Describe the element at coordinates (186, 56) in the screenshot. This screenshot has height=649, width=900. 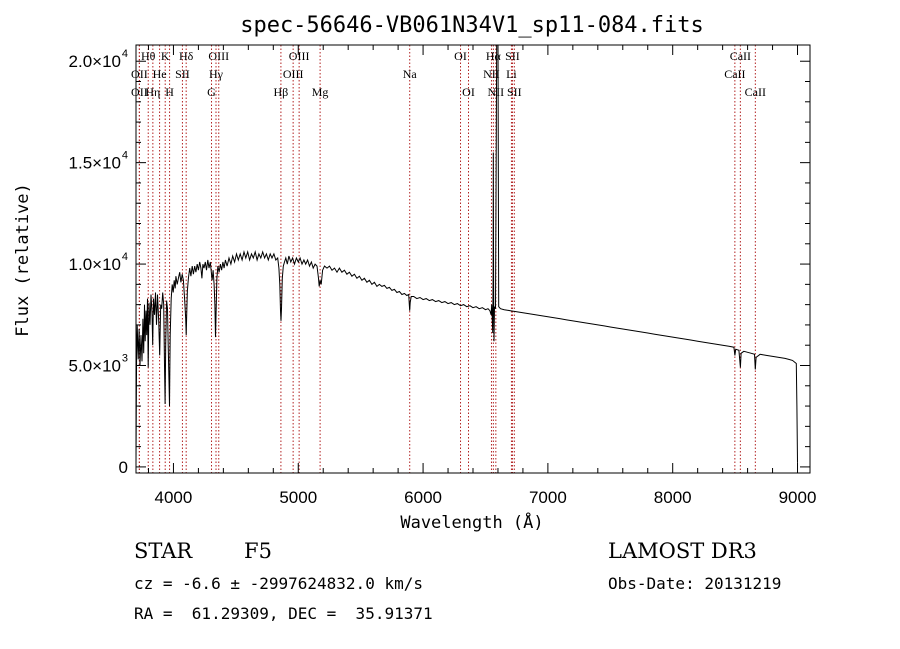
I see `spectral-line-label: Hδ` at that location.